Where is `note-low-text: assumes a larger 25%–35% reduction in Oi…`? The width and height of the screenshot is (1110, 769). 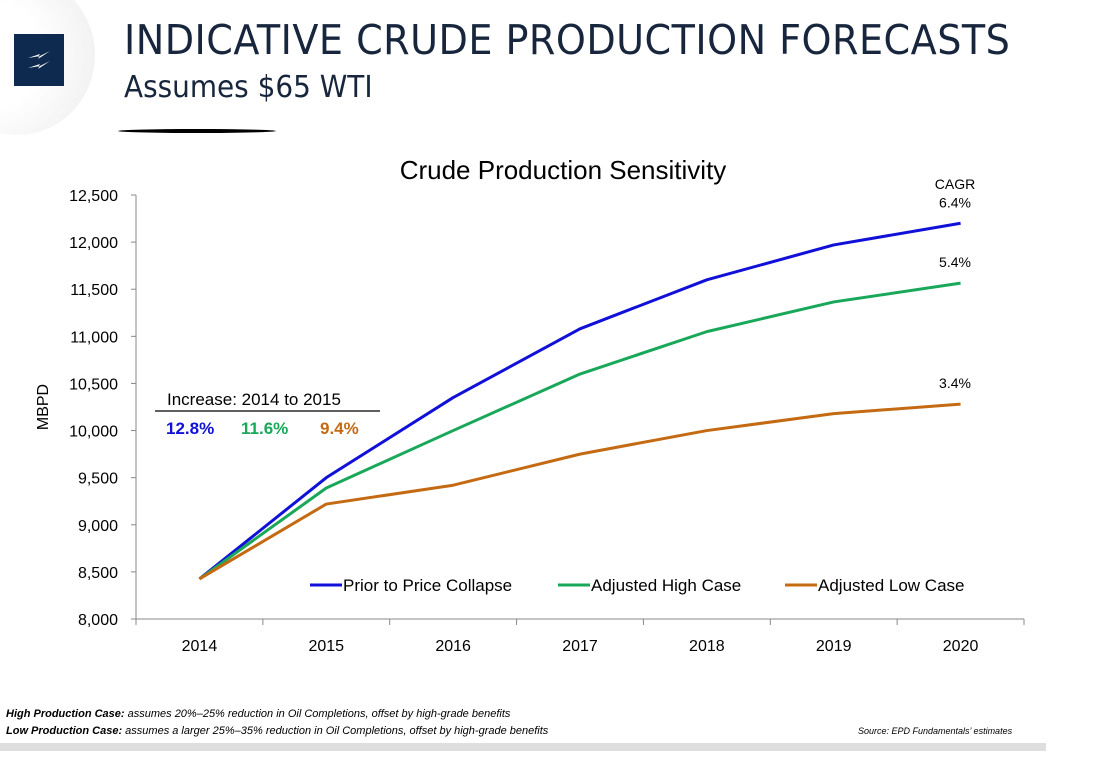
note-low-text: assumes a larger 25%–35% reduction in Oi… is located at coordinates (335, 731).